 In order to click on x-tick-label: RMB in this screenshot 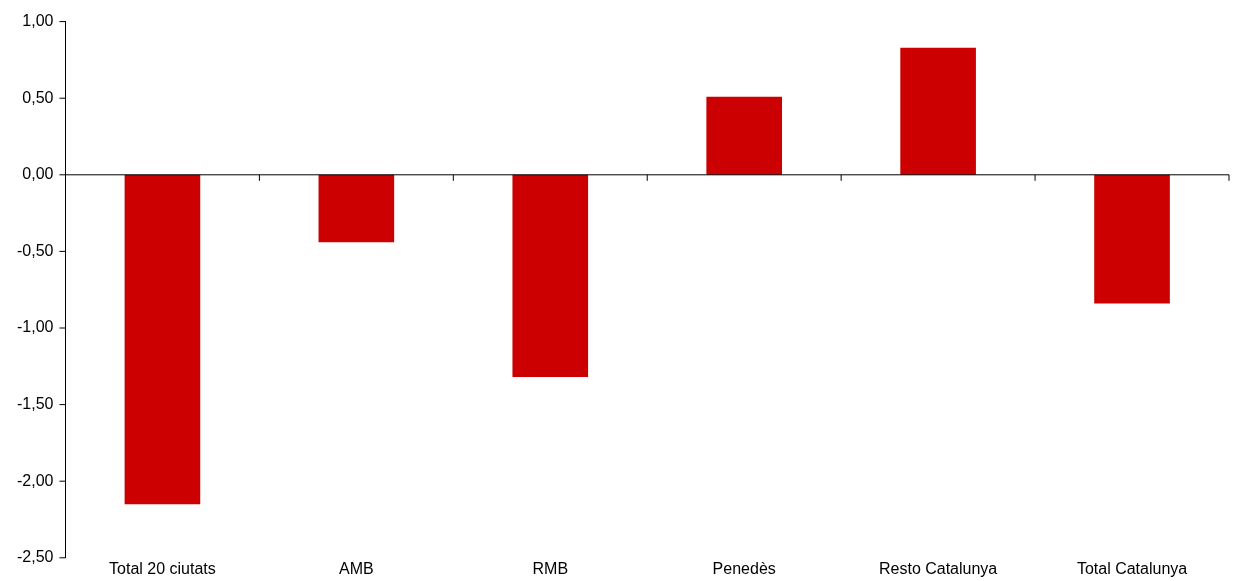, I will do `click(550, 568)`.